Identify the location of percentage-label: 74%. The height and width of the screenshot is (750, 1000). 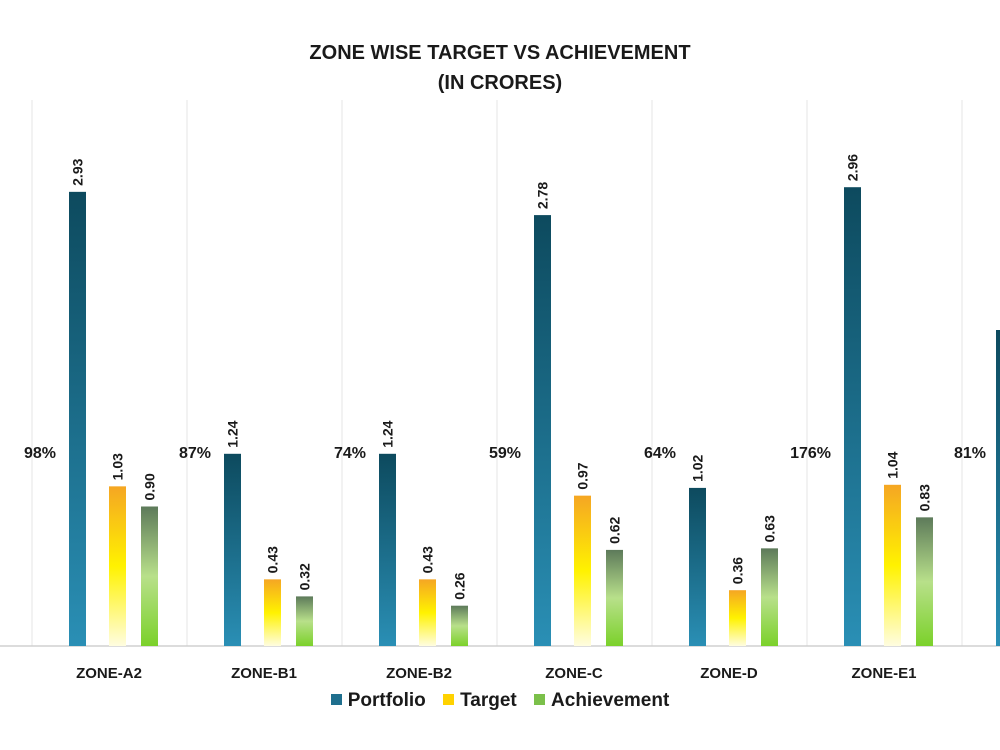
(350, 453).